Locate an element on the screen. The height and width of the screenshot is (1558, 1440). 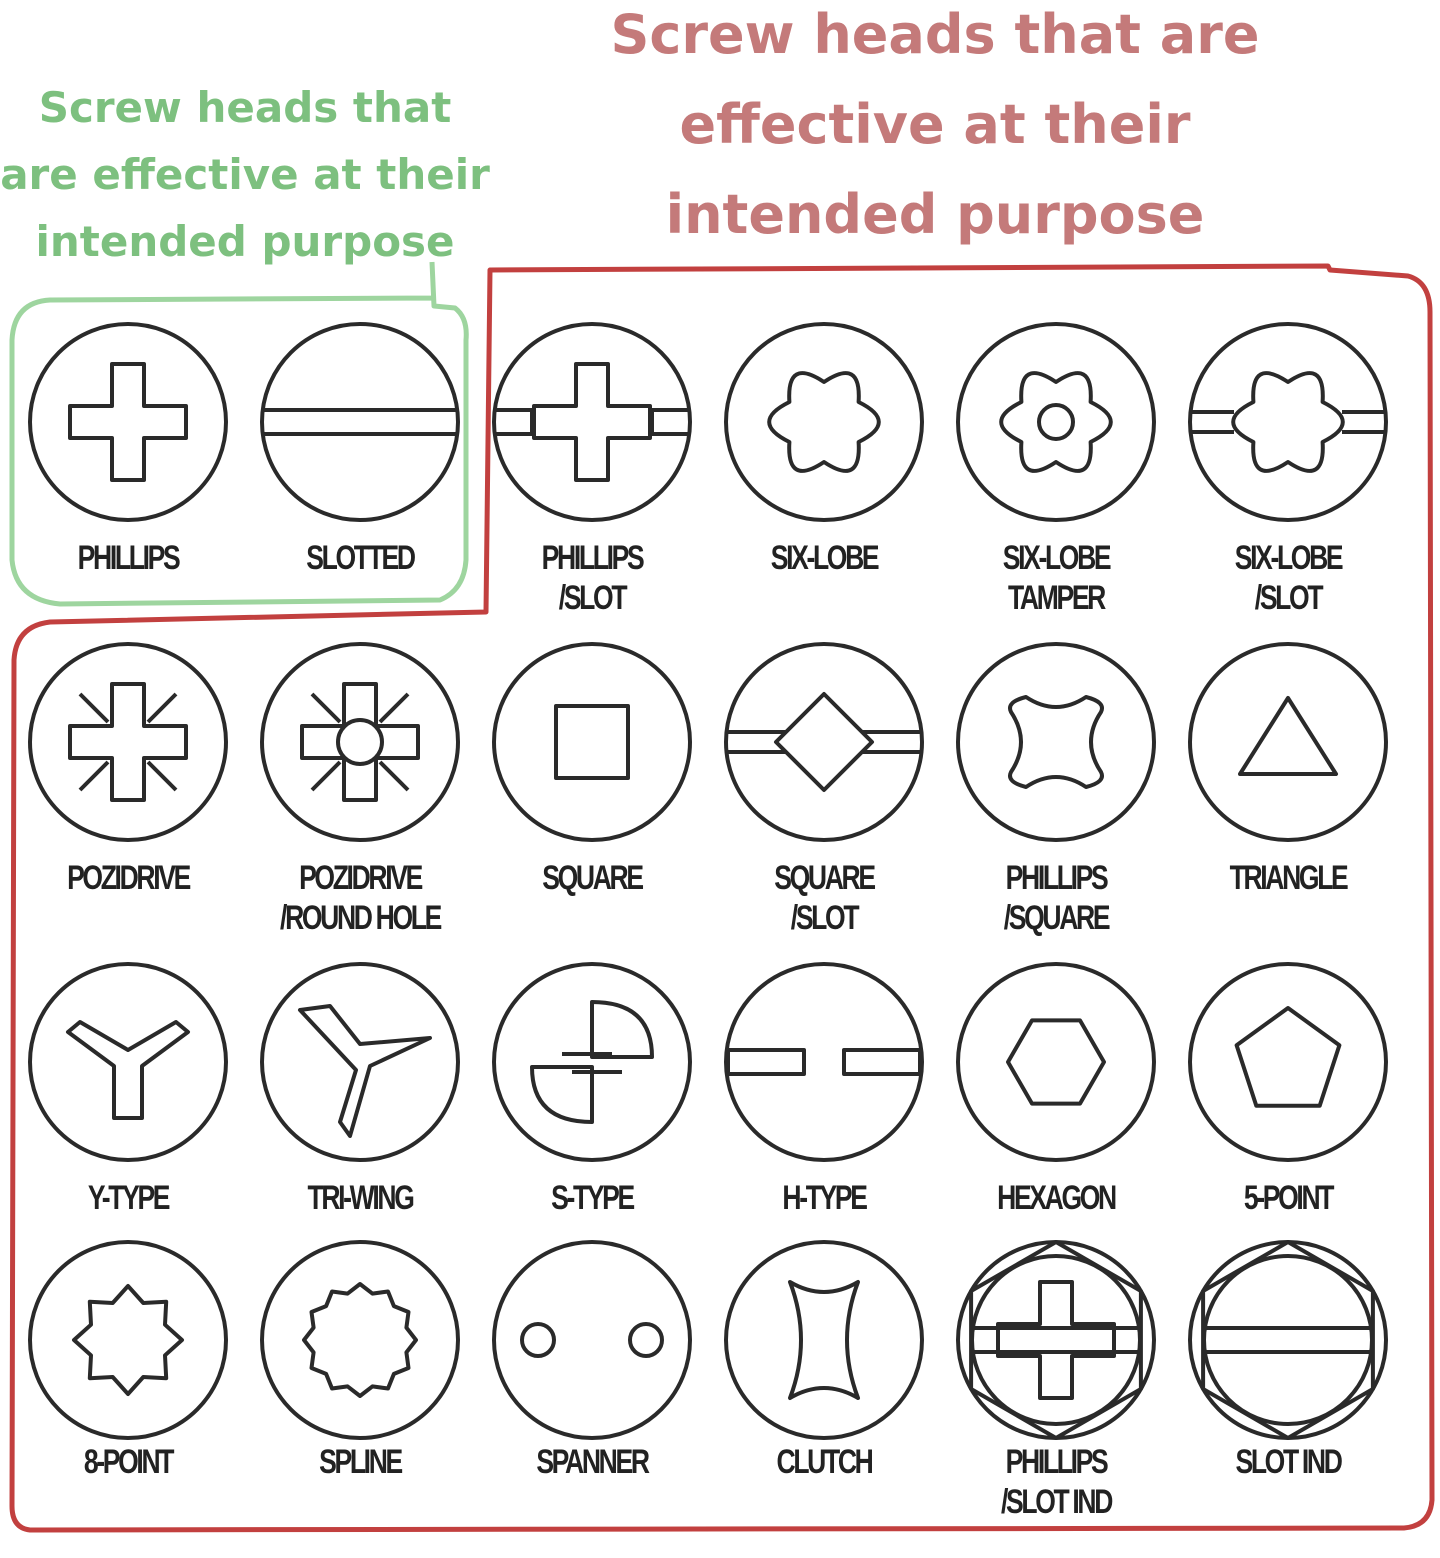
pozidrive-icon is located at coordinates (128, 742).